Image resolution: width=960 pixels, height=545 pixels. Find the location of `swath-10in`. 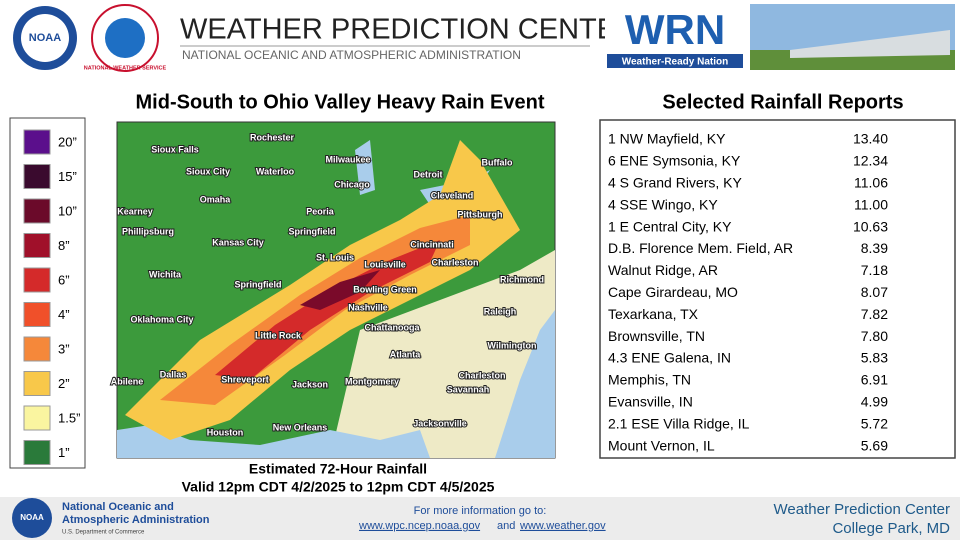

swath-10in is located at coordinates (340, 290).